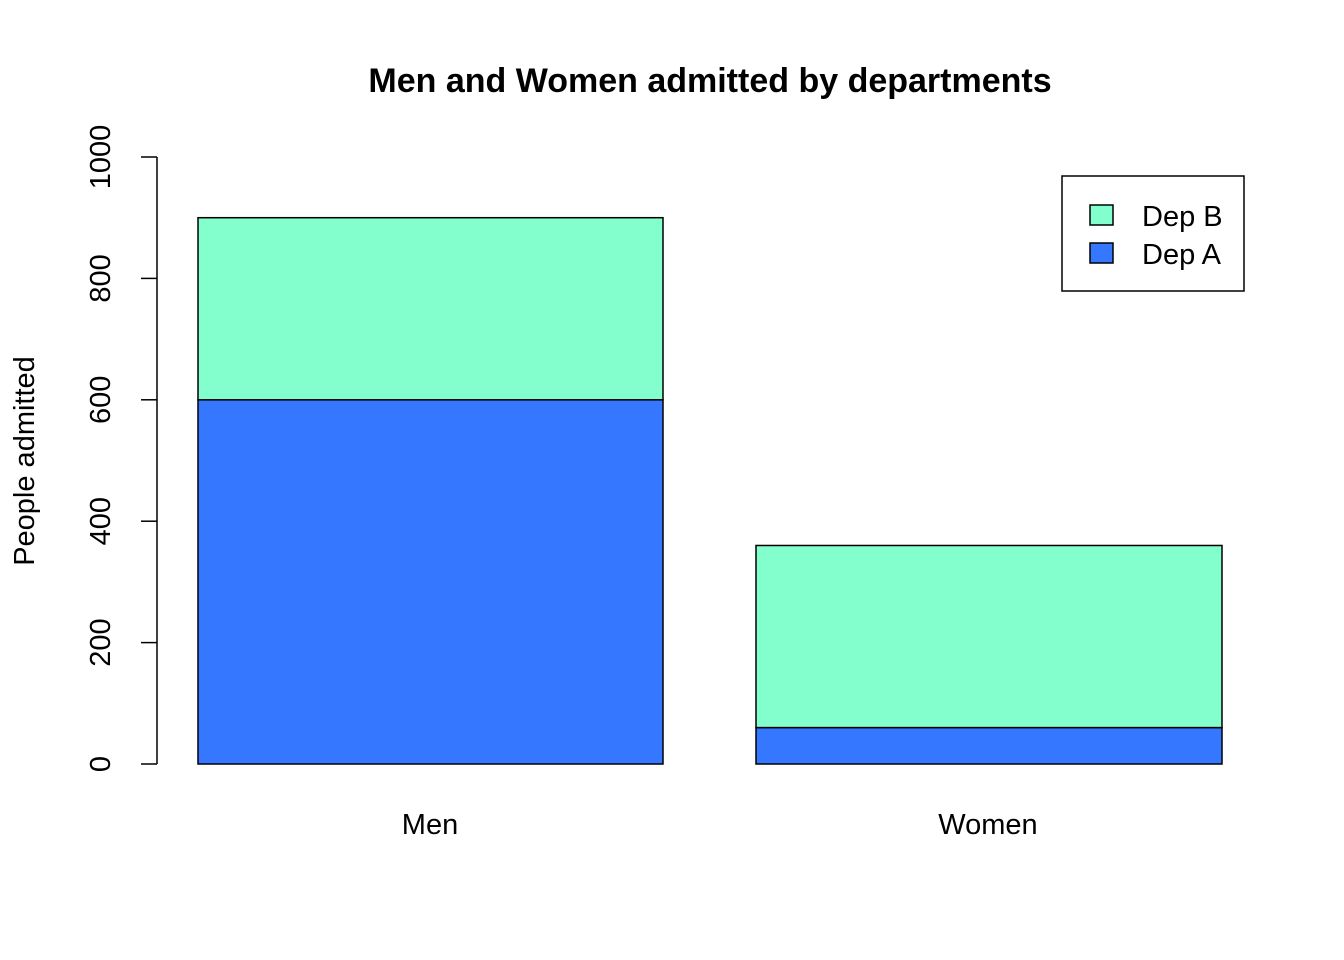 The height and width of the screenshot is (960, 1344). What do you see at coordinates (101, 278) in the screenshot?
I see `y-tick-label: 800` at bounding box center [101, 278].